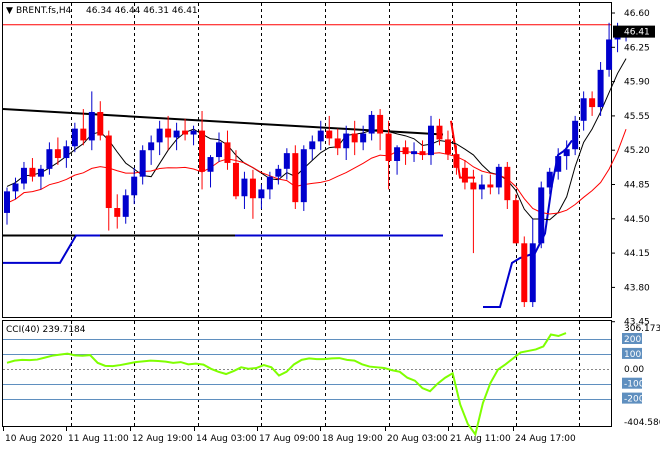  What do you see at coordinates (142, 11) in the screenshot?
I see `ohlc-readout: 46.34 46.44 46.31 46.41` at bounding box center [142, 11].